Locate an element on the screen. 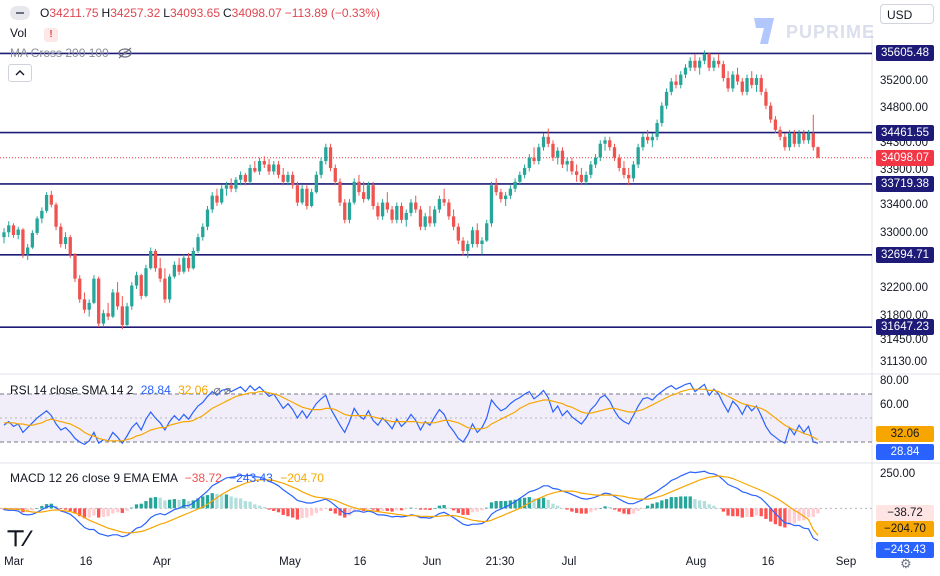 The width and height of the screenshot is (940, 576). date-tick-label: Jun is located at coordinates (432, 562).